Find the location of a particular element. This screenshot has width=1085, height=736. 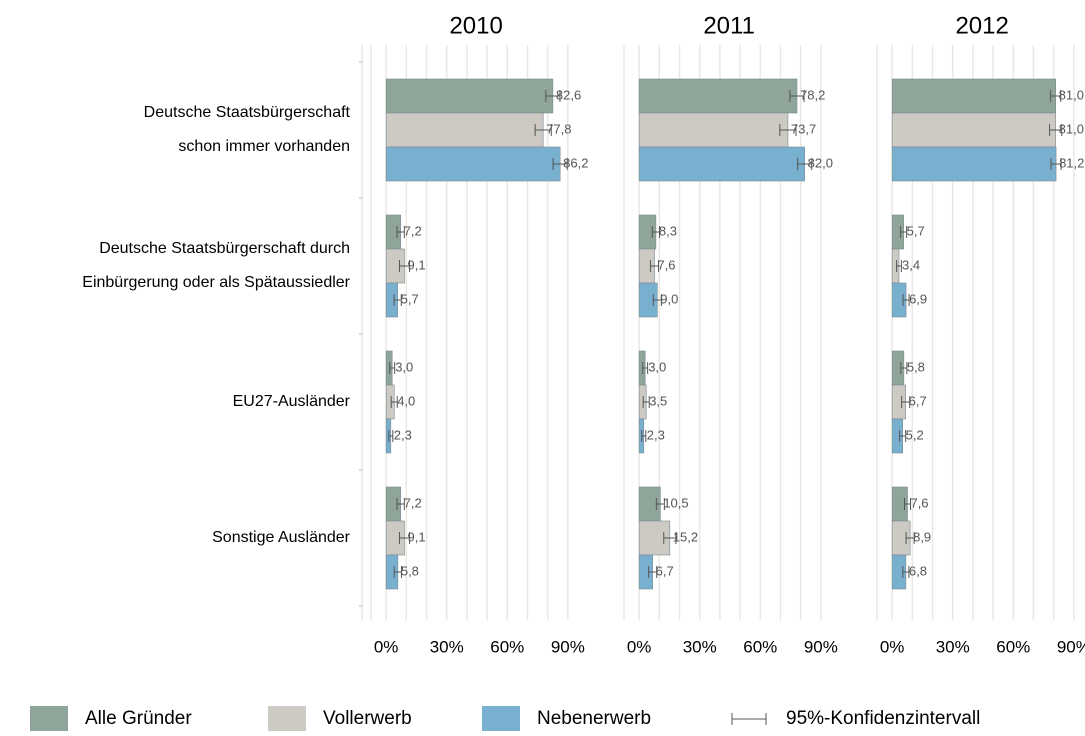

category-label: Deutsche Staatsbürgerschaft durch is located at coordinates (224, 248).